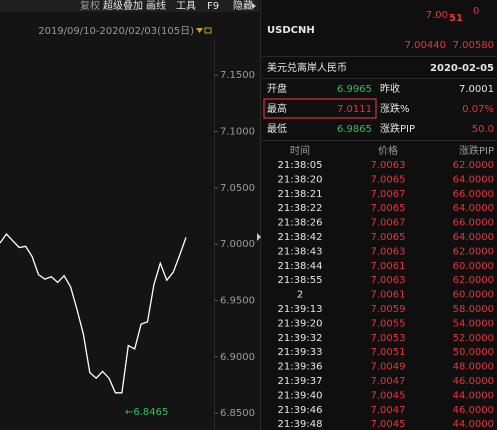  Describe the element at coordinates (277, 108) in the screenshot. I see `stat-label: 最高` at that location.